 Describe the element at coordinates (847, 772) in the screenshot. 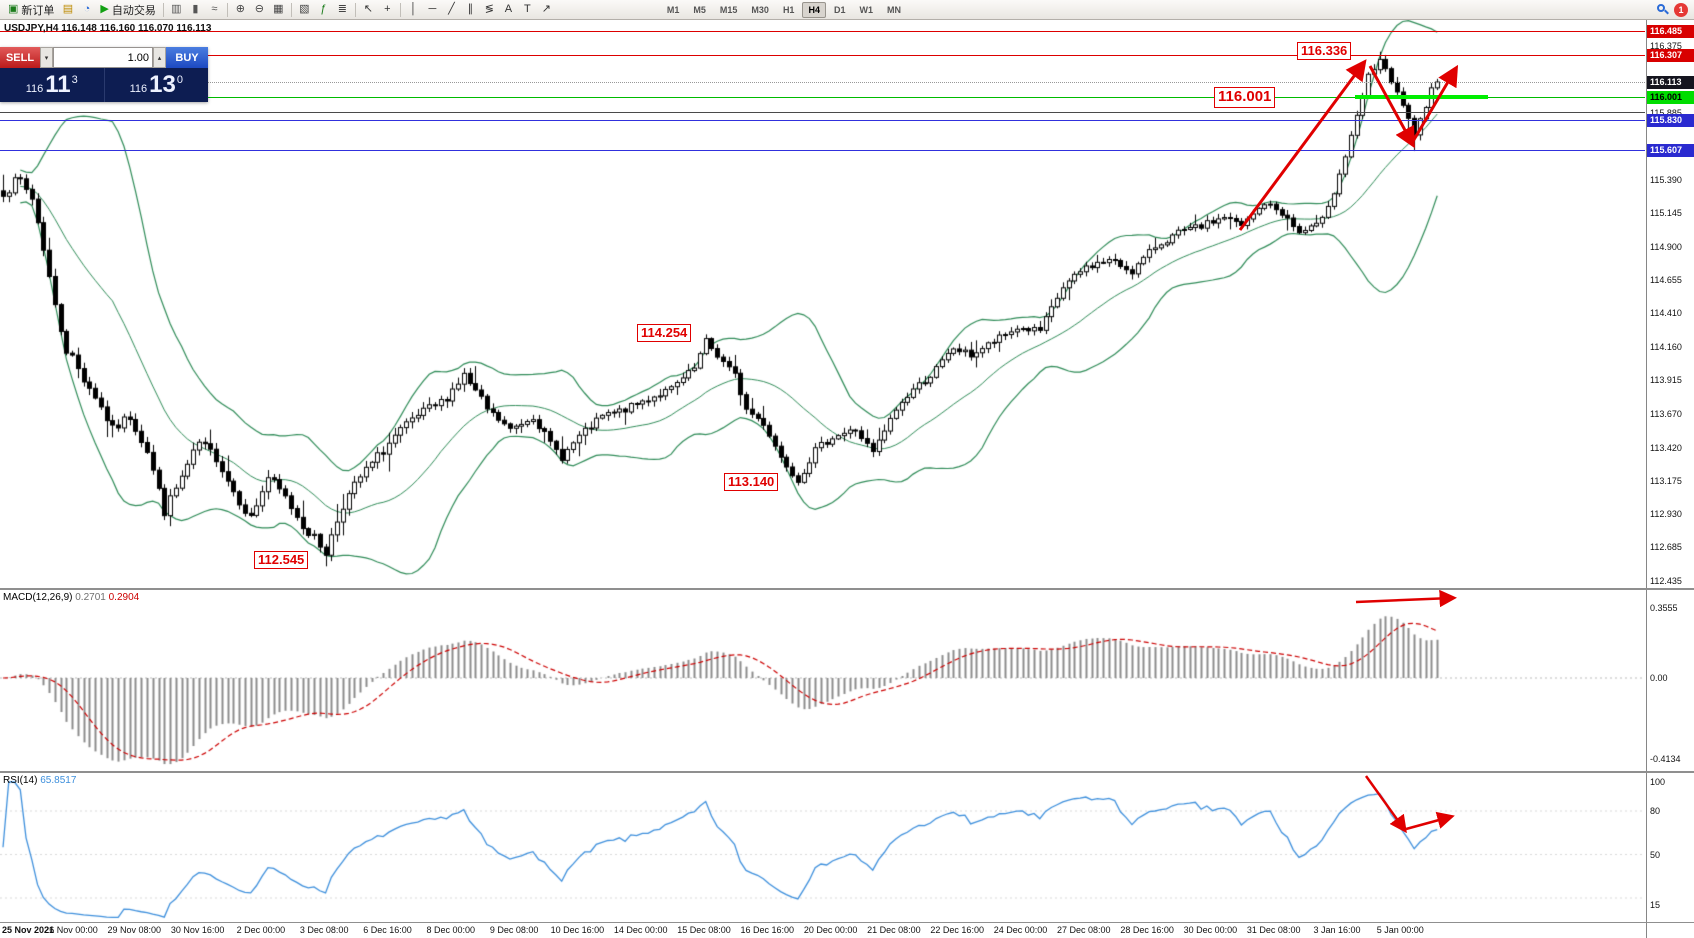

I see `rsi-panel-splitter` at that location.